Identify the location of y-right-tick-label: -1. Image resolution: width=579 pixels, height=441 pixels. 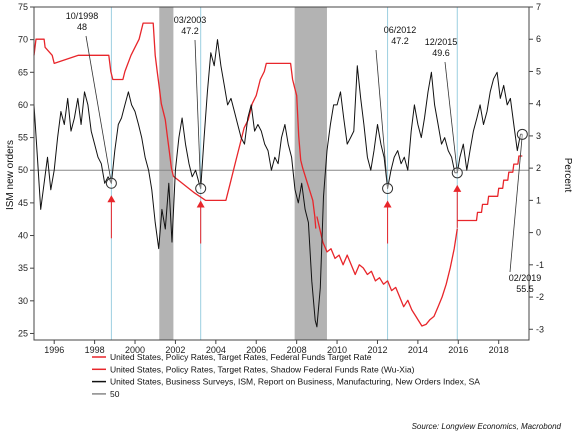
(540, 265).